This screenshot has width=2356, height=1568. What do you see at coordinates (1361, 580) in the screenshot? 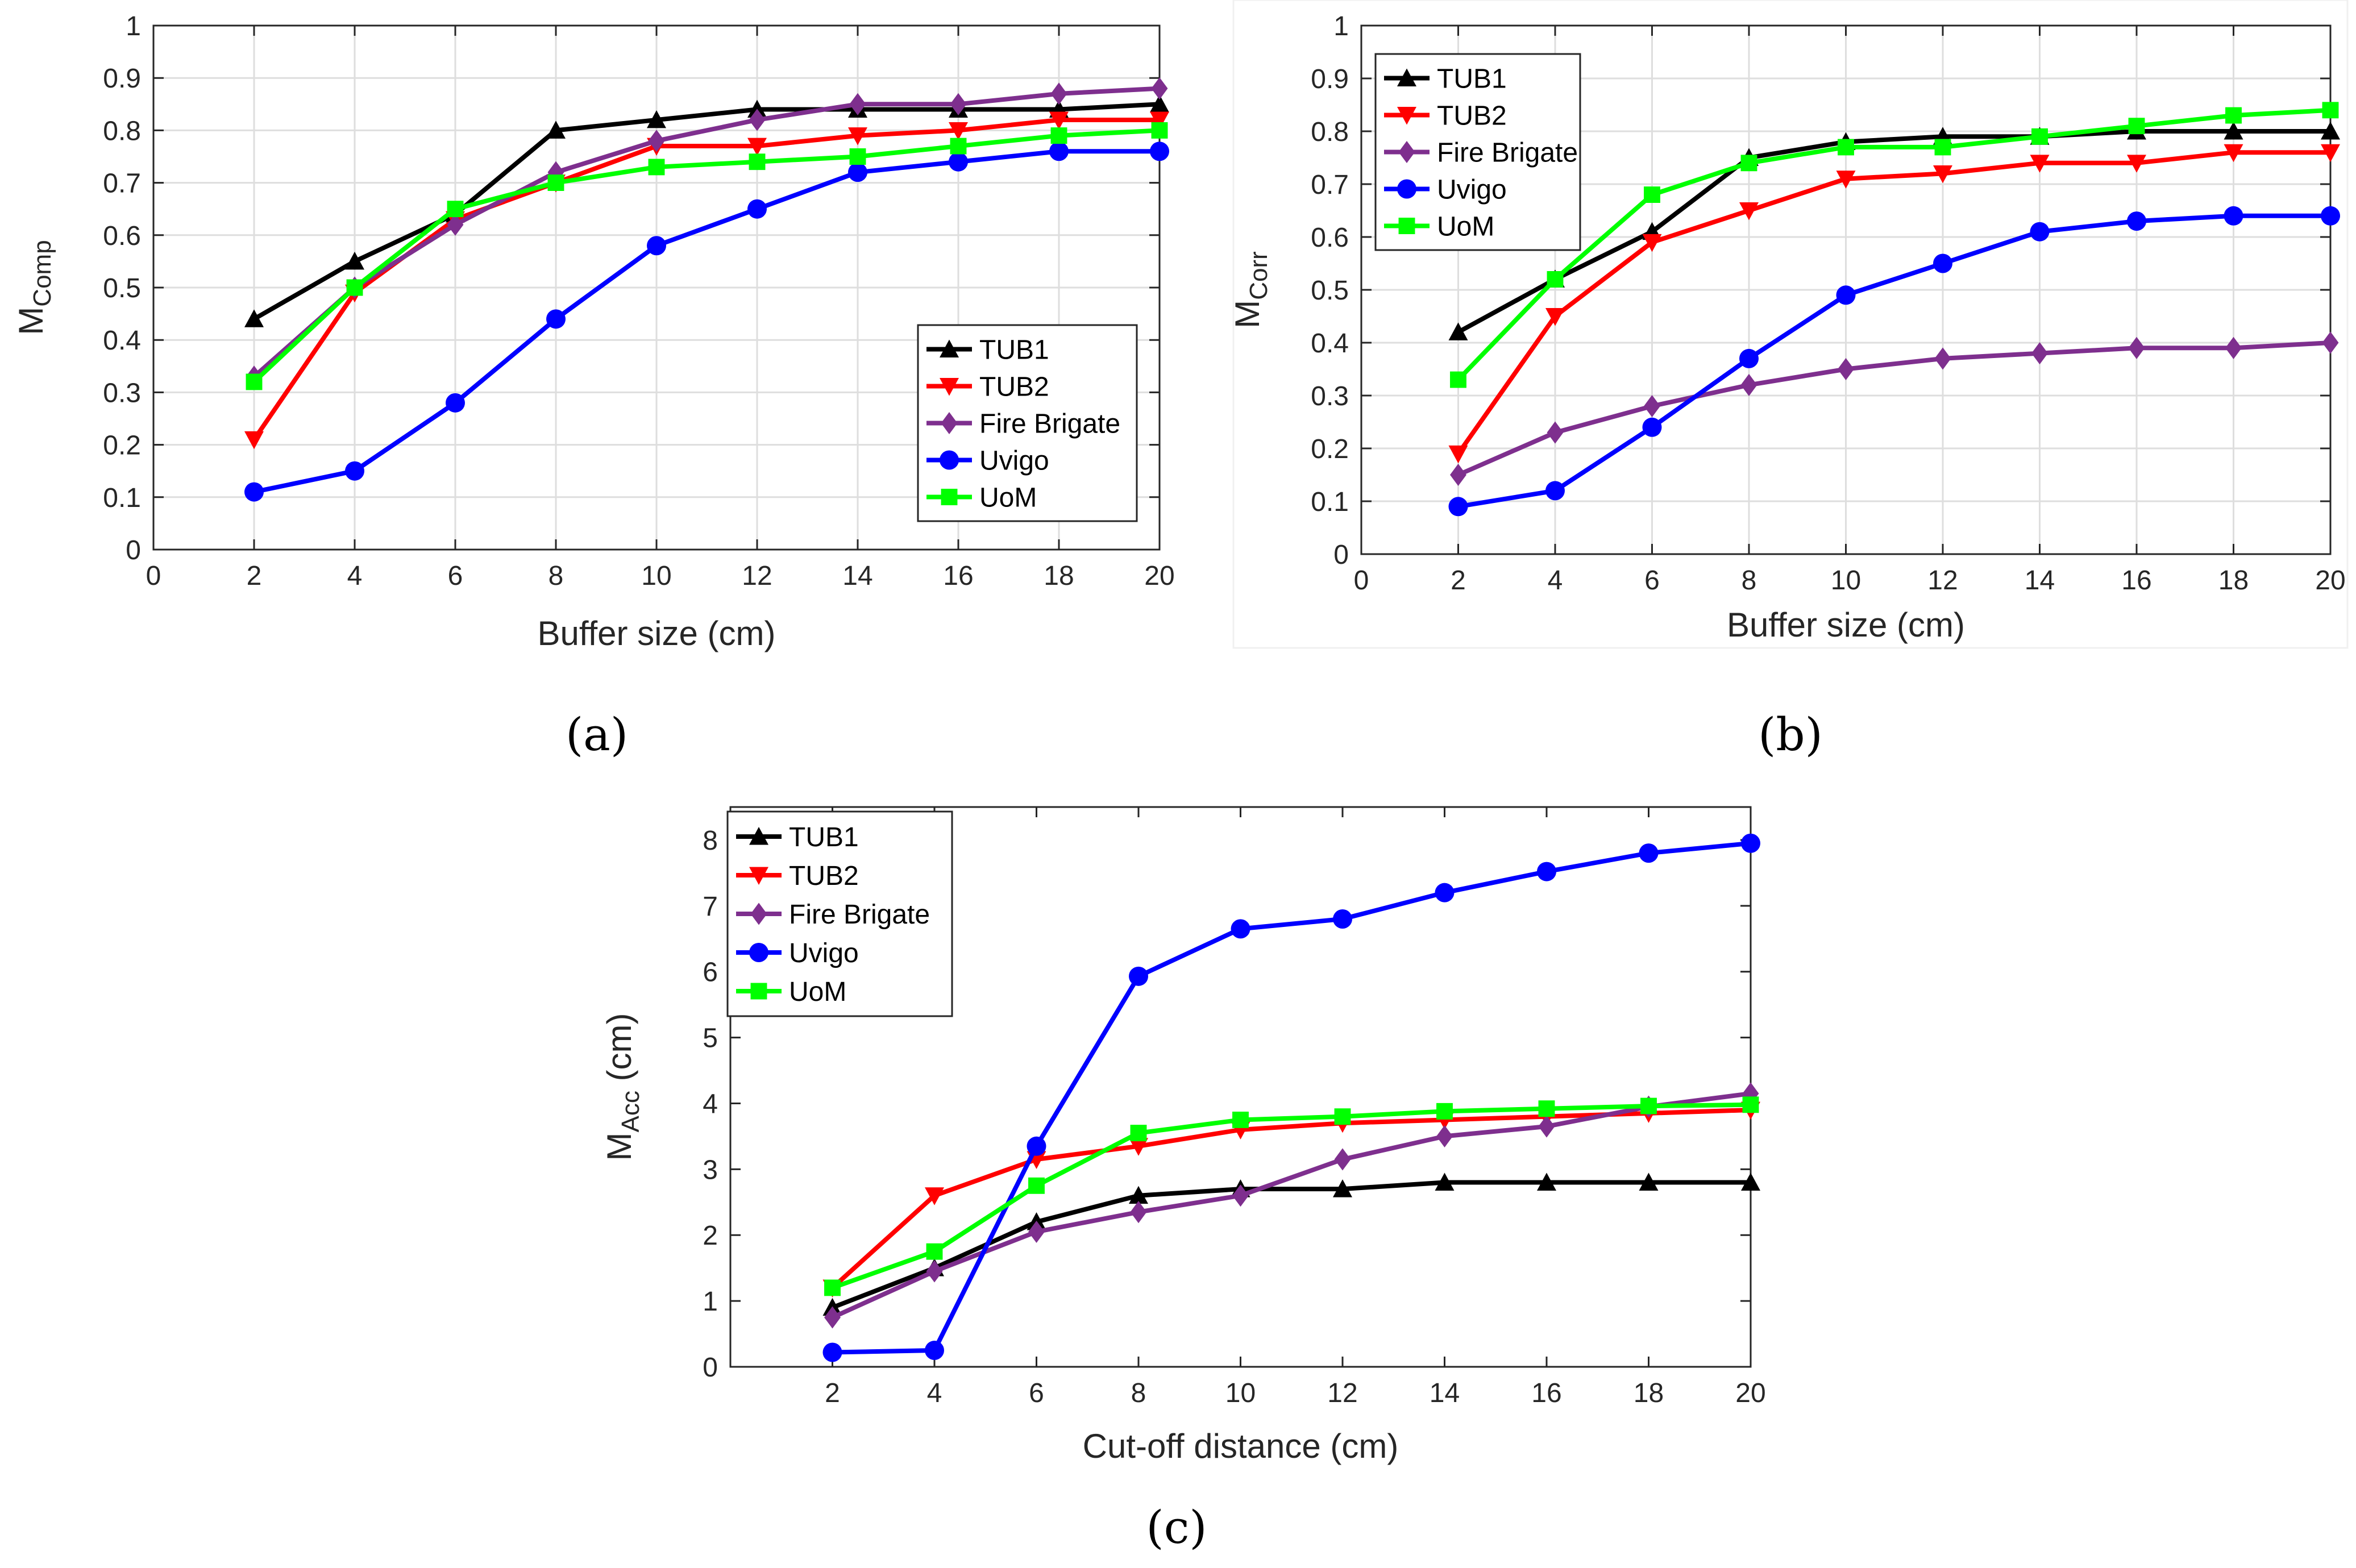
I see `x-tick-label: 0` at bounding box center [1361, 580].